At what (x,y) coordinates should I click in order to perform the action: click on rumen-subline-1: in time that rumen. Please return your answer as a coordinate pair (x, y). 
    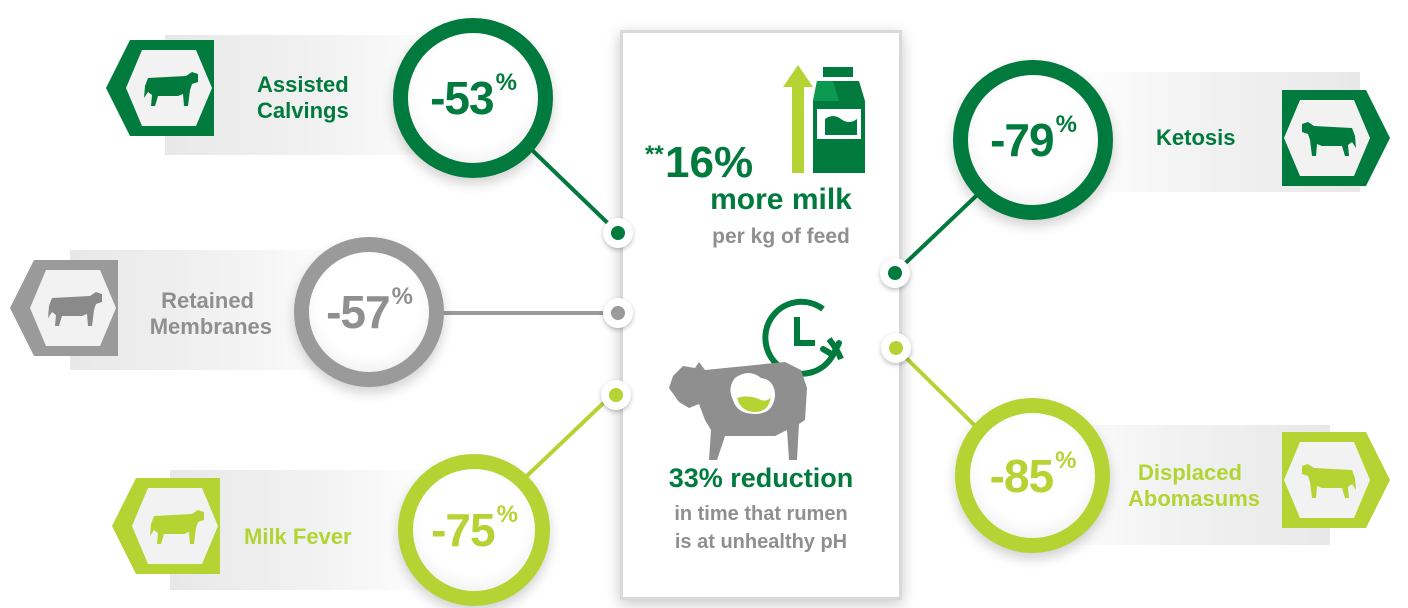
    Looking at the image, I should click on (761, 514).